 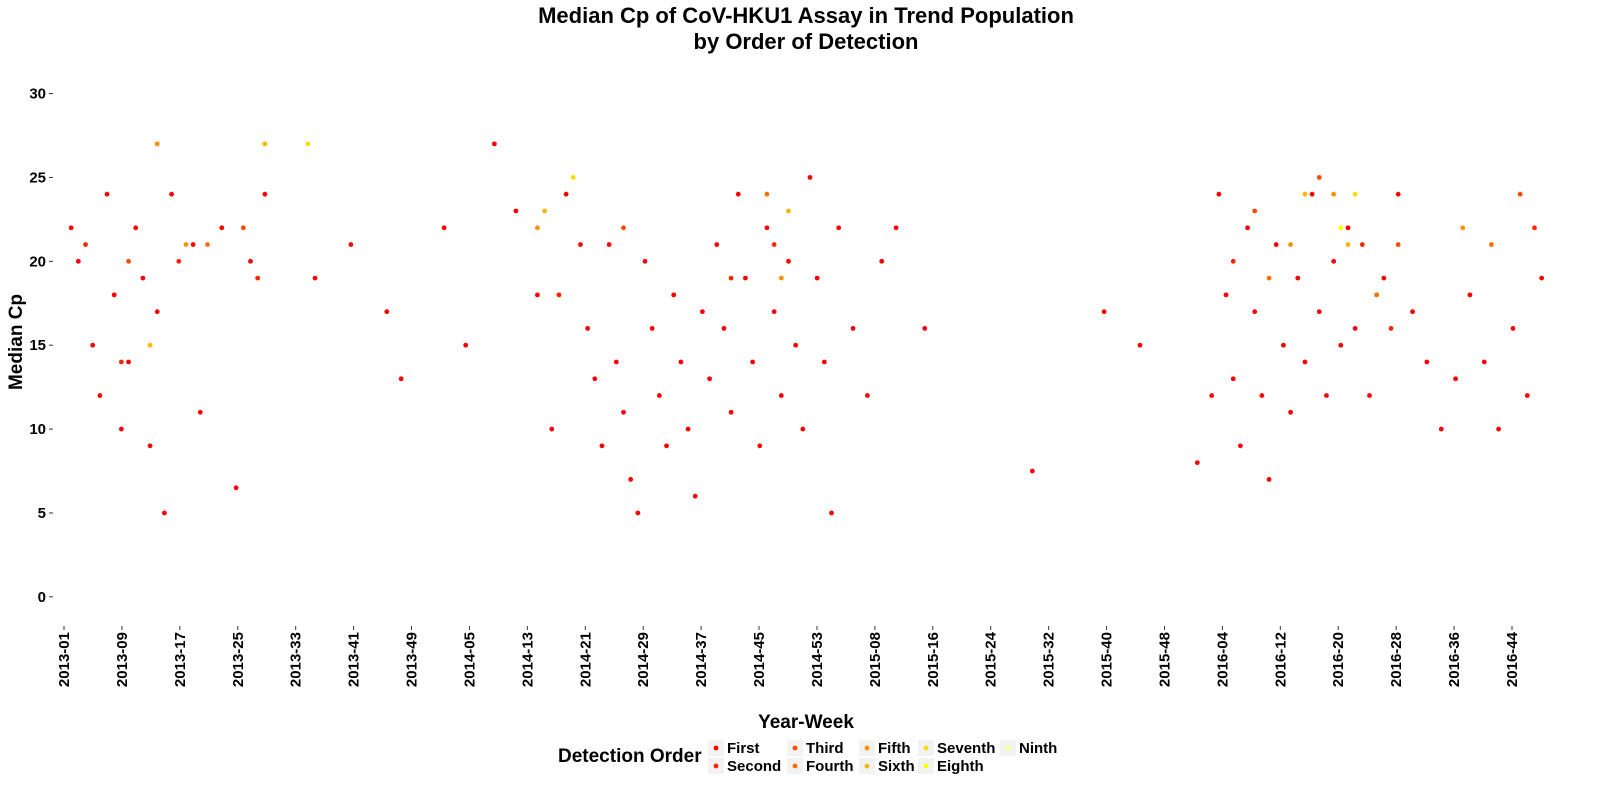 I want to click on legend-label-eighth: Eighth, so click(x=960, y=766).